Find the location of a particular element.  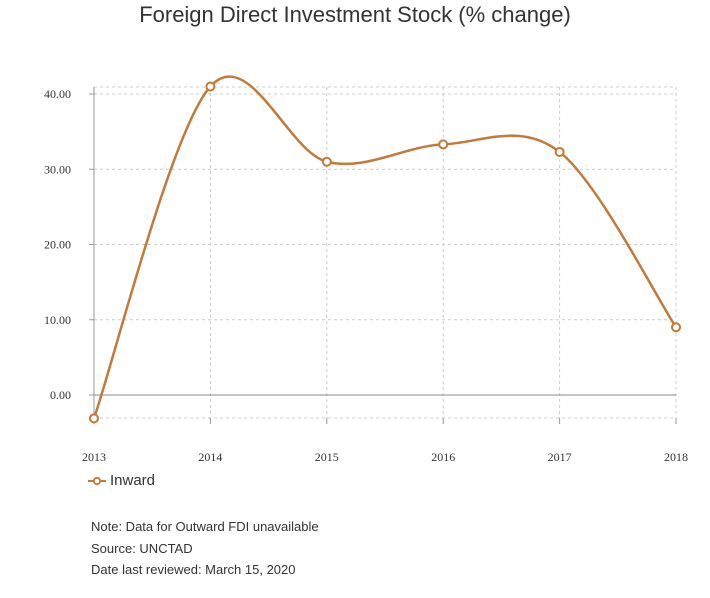

legend: Inward is located at coordinates (121, 480).